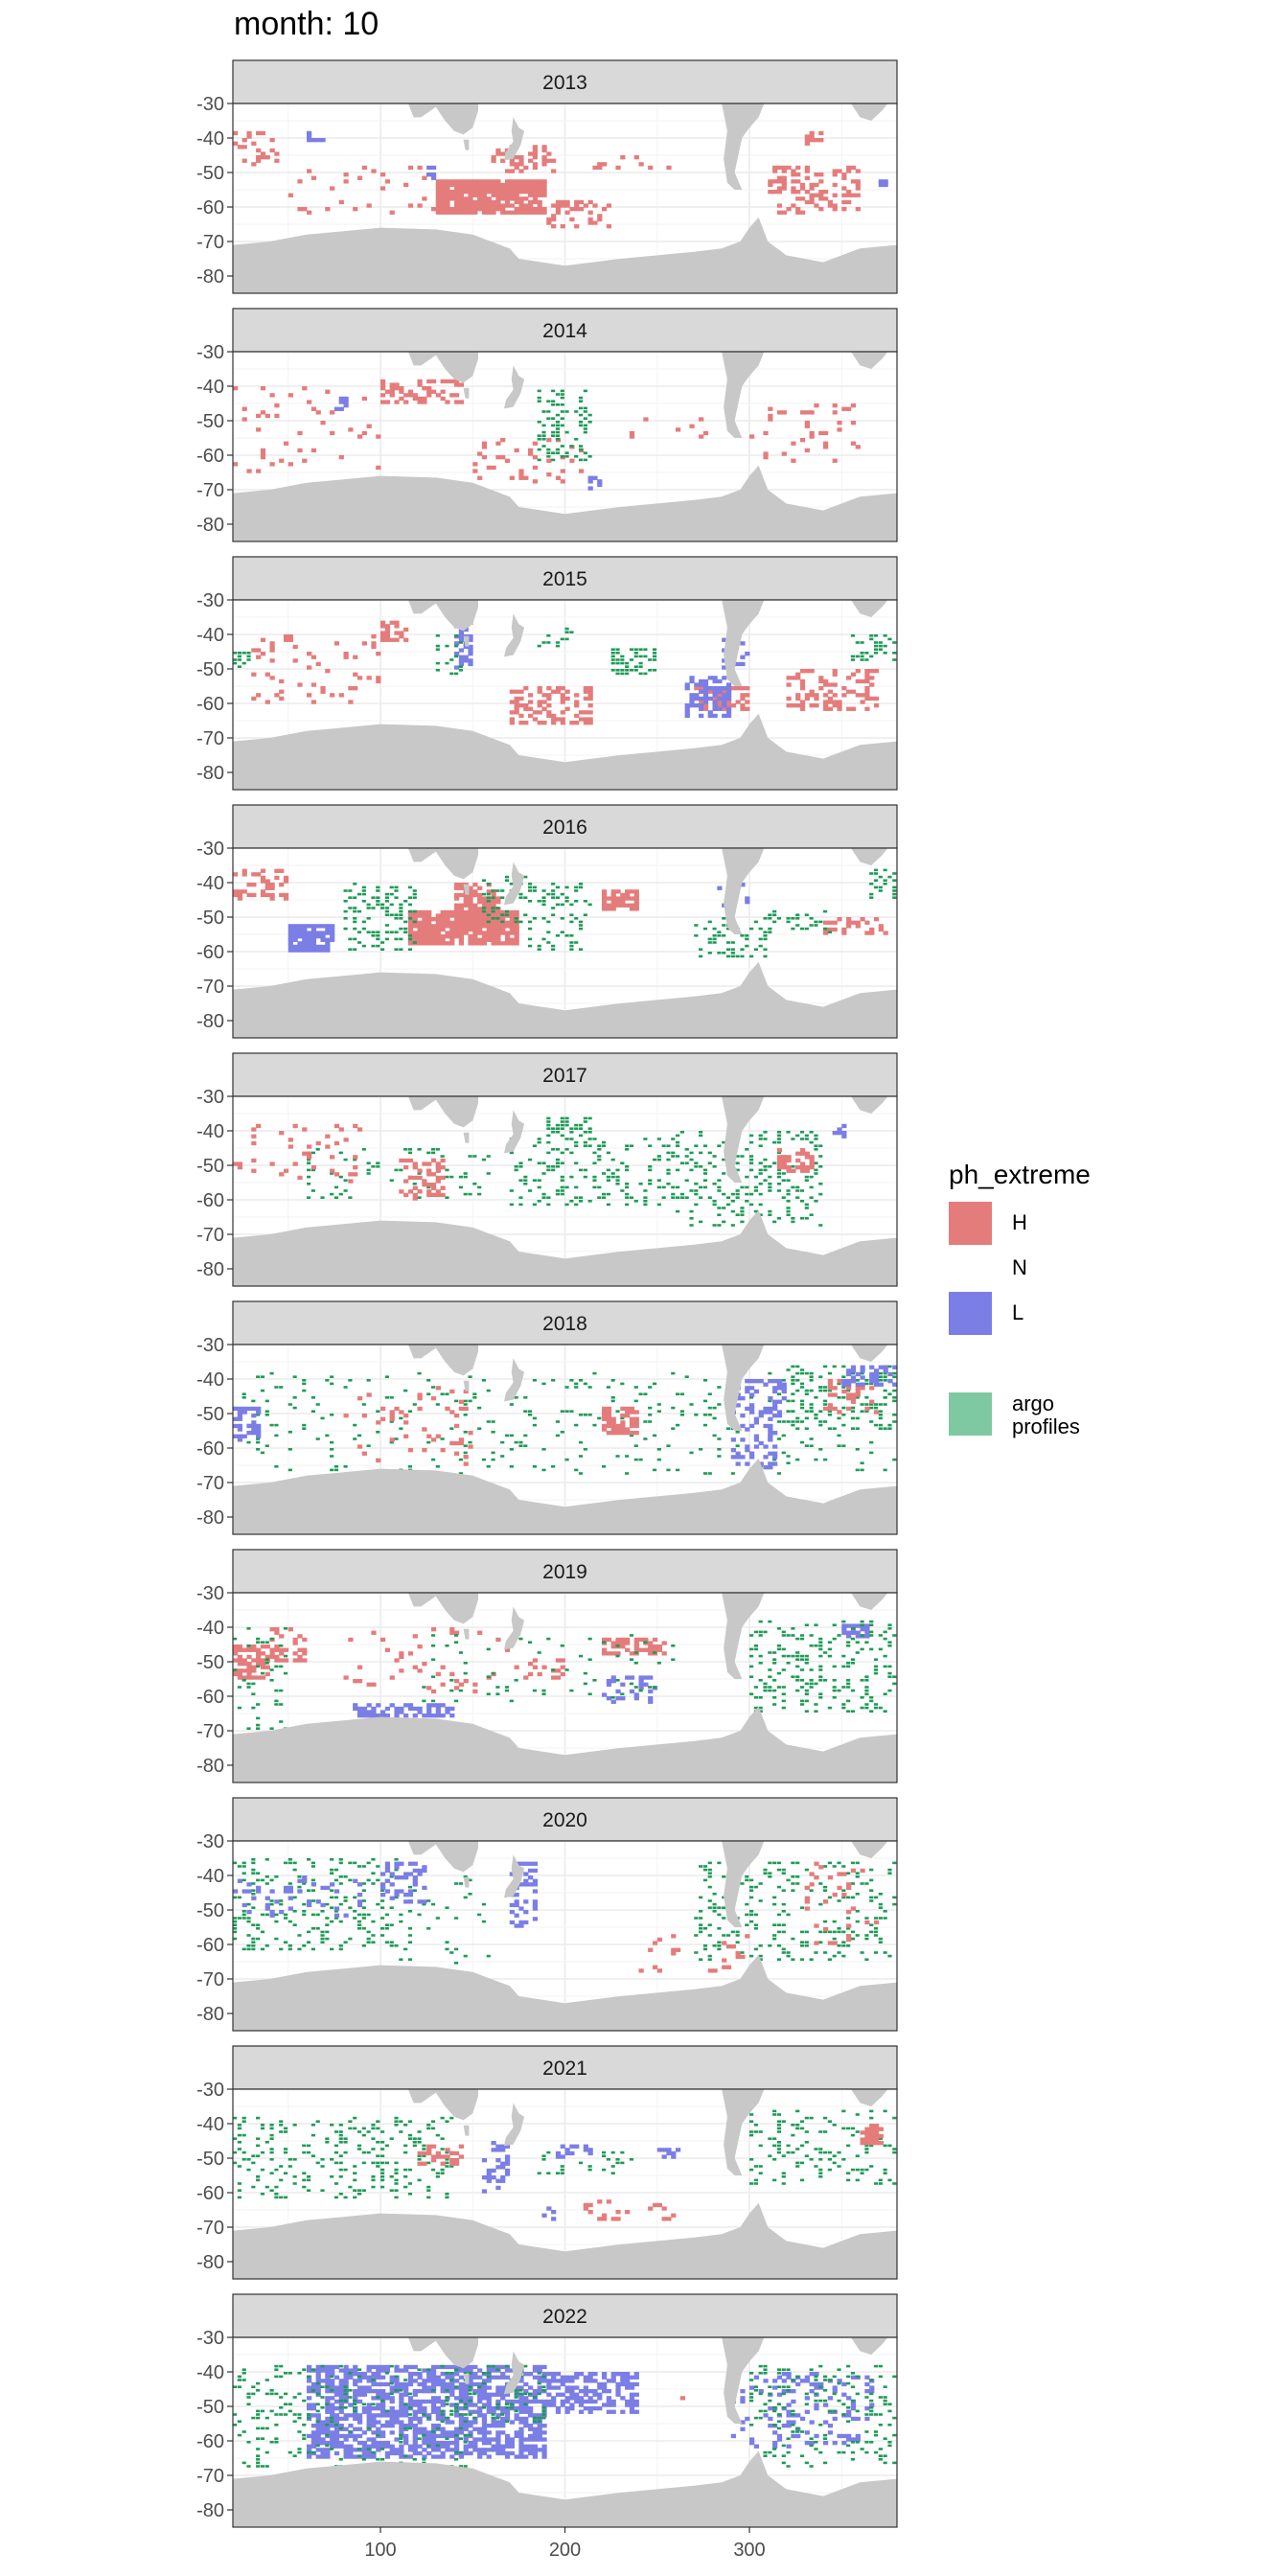  What do you see at coordinates (564, 83) in the screenshot?
I see `facet-label: 2013` at bounding box center [564, 83].